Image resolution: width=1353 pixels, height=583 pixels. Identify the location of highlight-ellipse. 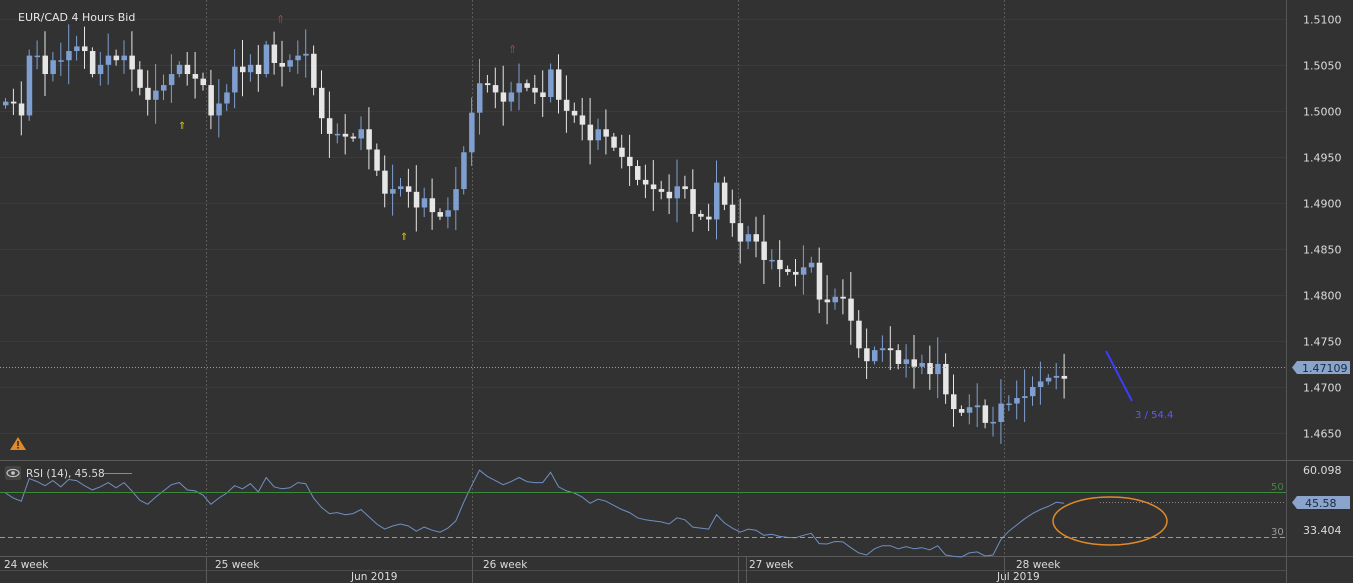
(1110, 521).